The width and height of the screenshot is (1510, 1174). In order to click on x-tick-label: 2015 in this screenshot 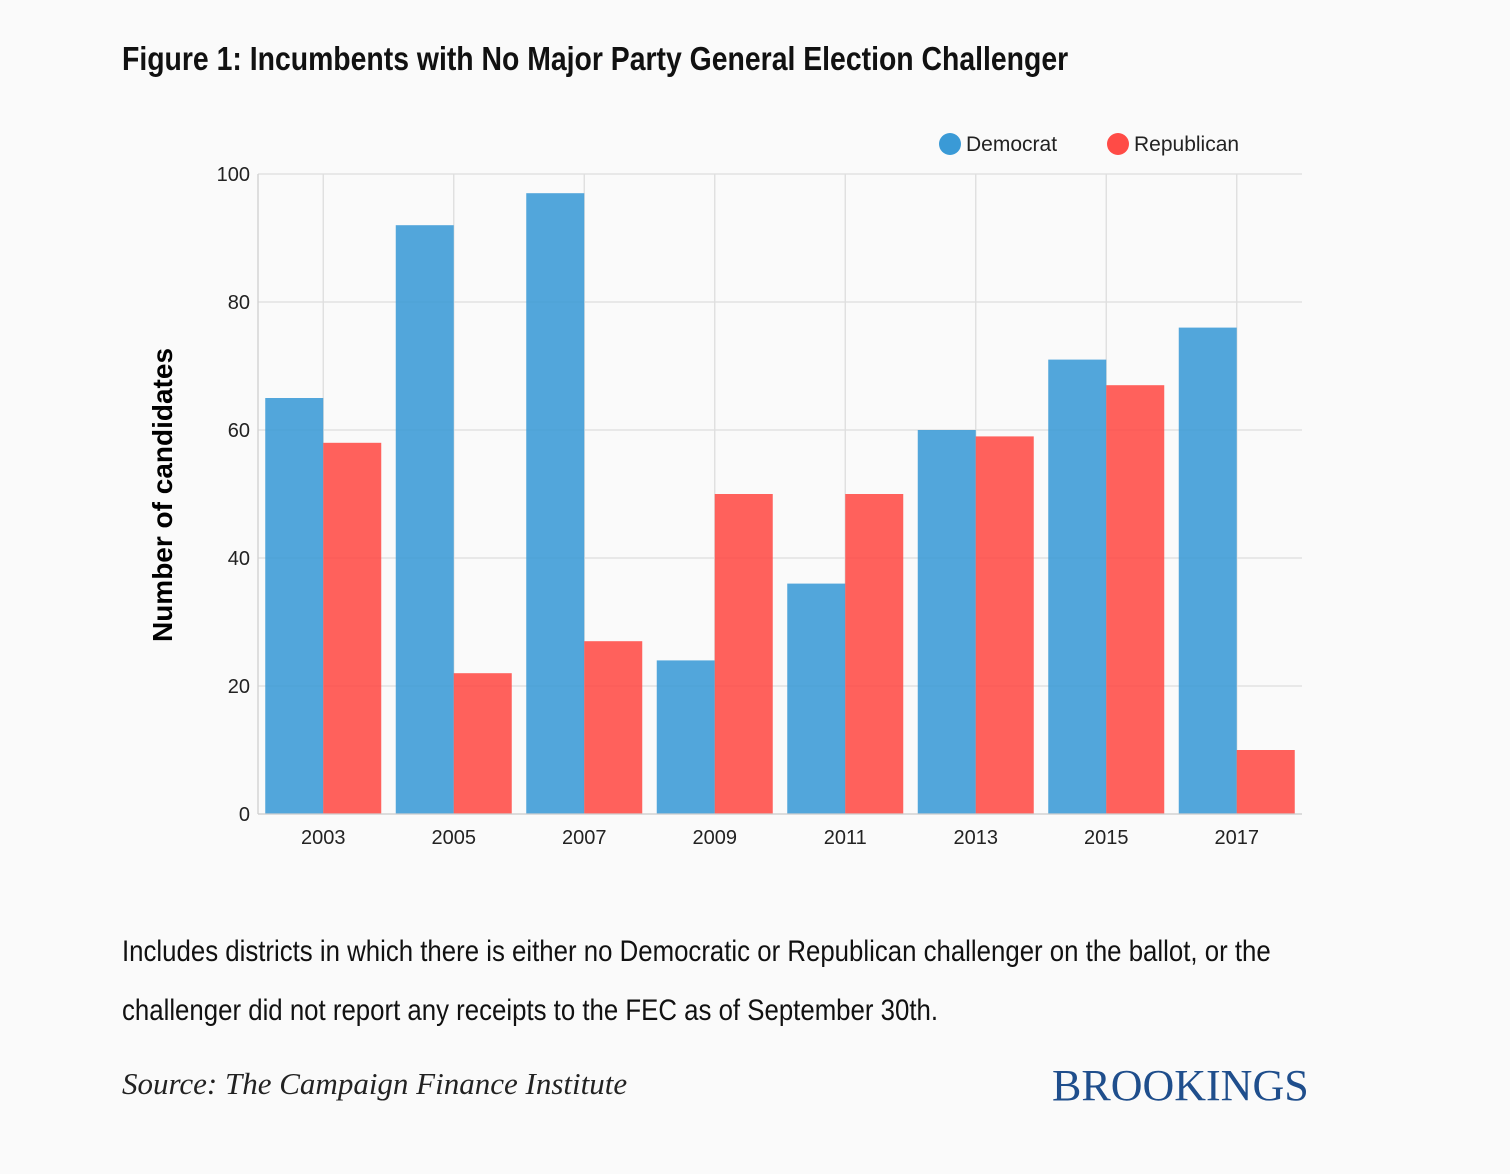, I will do `click(1106, 838)`.